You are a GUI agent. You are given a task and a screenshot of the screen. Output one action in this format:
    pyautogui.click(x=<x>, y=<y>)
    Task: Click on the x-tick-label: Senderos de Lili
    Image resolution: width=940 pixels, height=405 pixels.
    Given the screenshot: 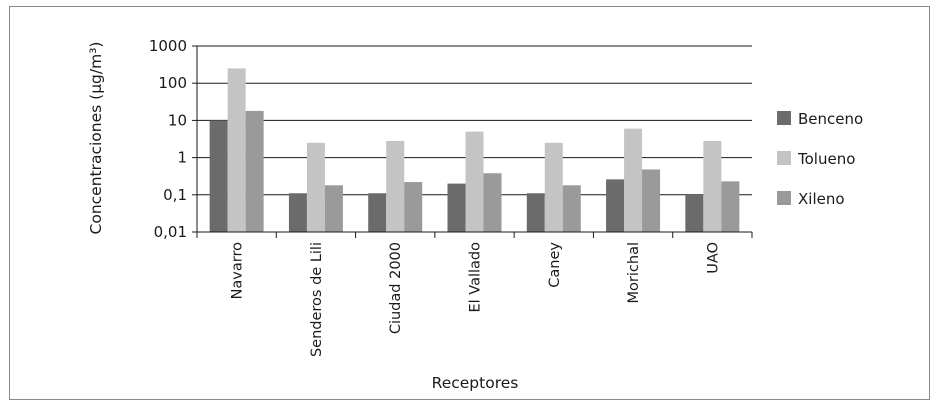 What is the action you would take?
    pyautogui.click(x=317, y=299)
    